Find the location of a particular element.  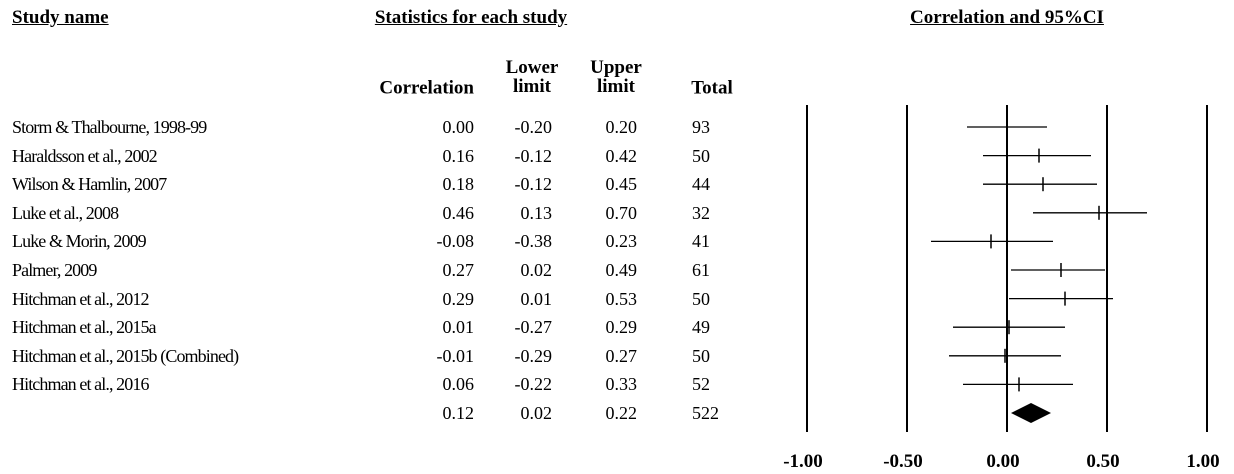

upper-limit-value: 0.42 is located at coordinates (621, 155).